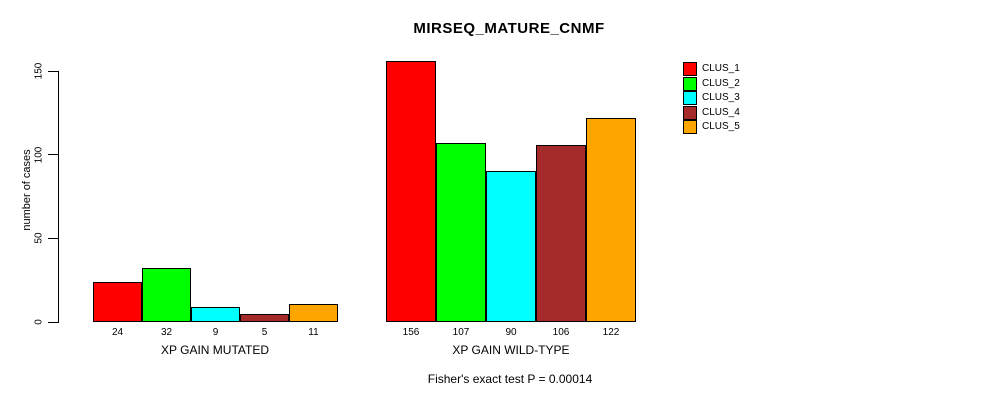 The width and height of the screenshot is (990, 400). I want to click on bar-clus_2-group1, so click(166, 295).